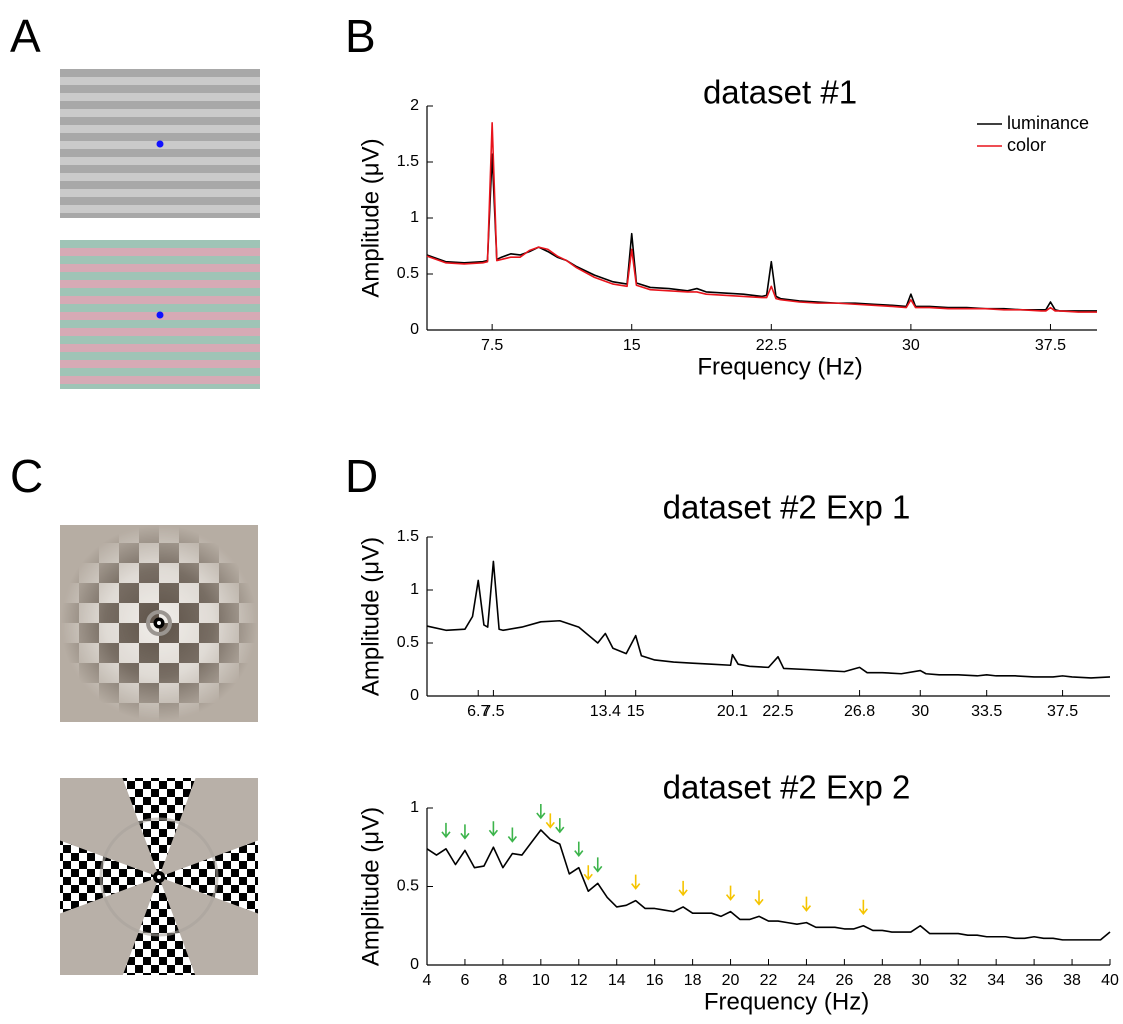 The height and width of the screenshot is (1024, 1123). I want to click on chart-title: dataset #2 Exp 2, so click(787, 787).